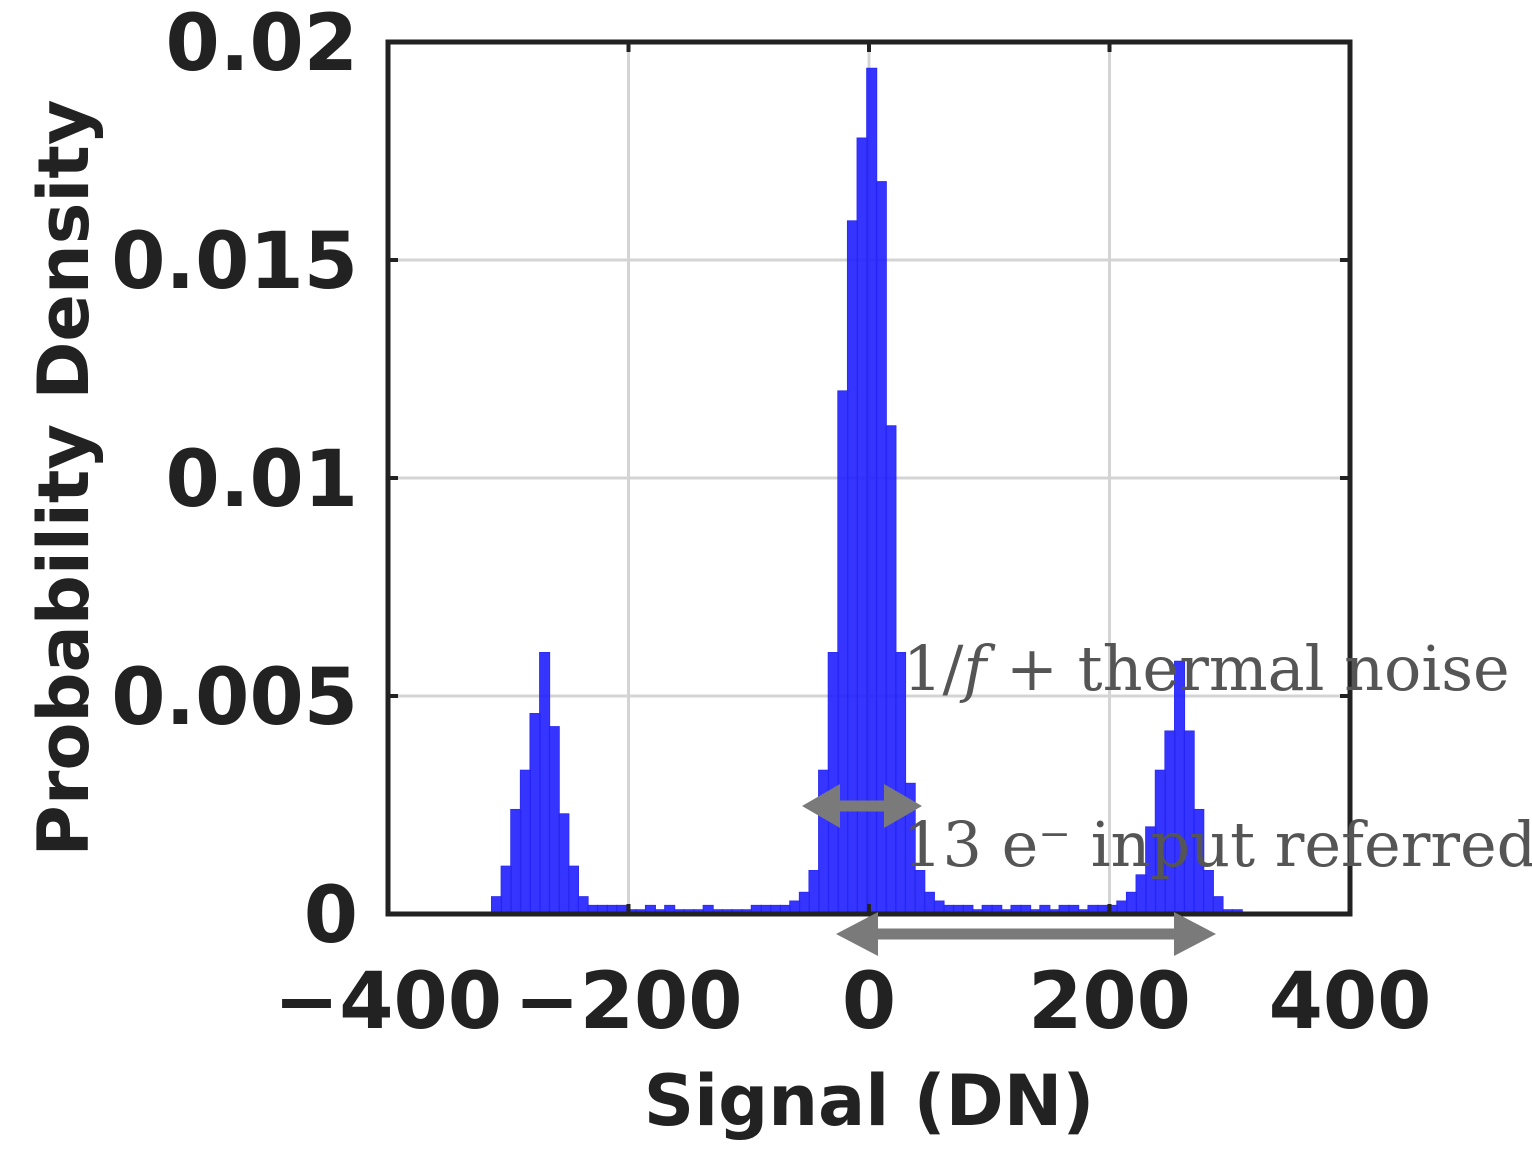 Image resolution: width=1532 pixels, height=1164 pixels. Describe the element at coordinates (628, 1002) in the screenshot. I see `x-tick-label: −200` at that location.